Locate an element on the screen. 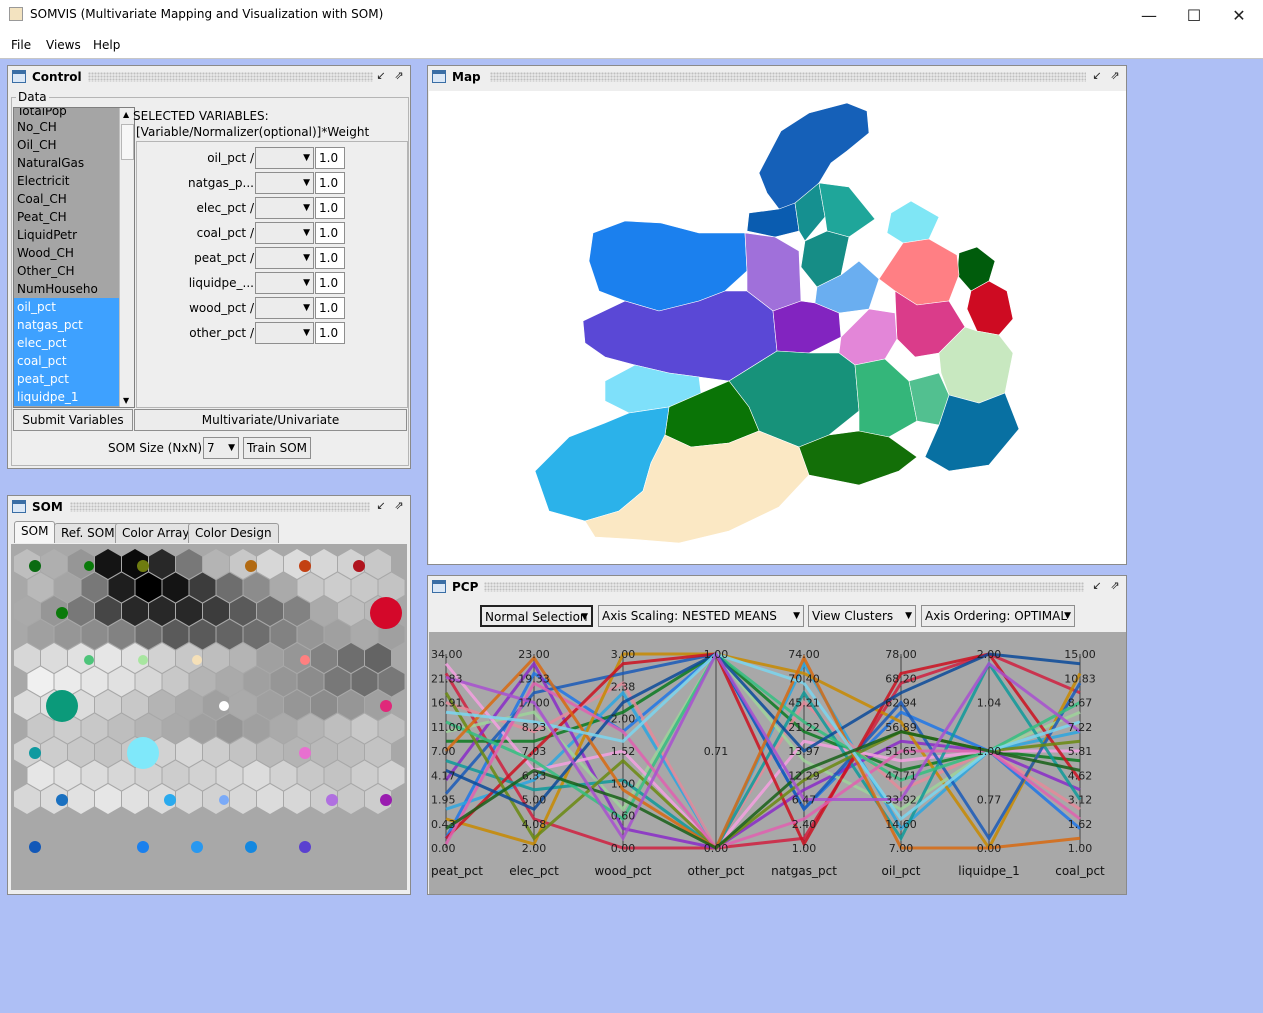 The image size is (1263, 1013). som-frame-header: SOM ↙ ⇗ is located at coordinates (209, 507).